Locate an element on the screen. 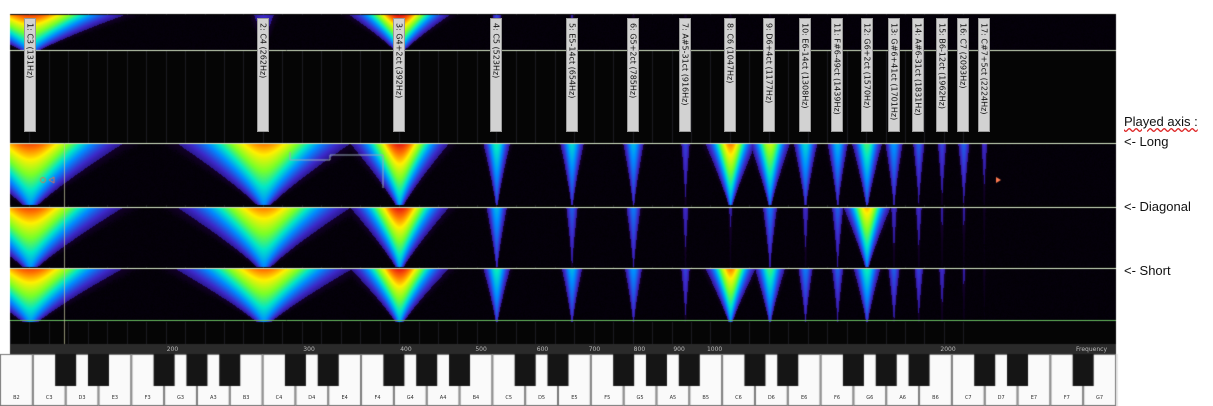  key-label: D3 is located at coordinates (82, 398).